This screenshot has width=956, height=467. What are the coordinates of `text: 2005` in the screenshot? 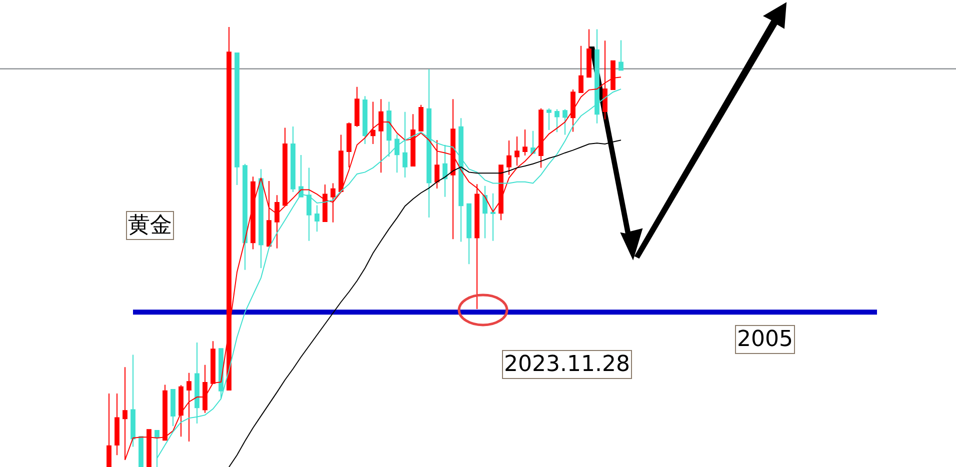 It's located at (765, 339).